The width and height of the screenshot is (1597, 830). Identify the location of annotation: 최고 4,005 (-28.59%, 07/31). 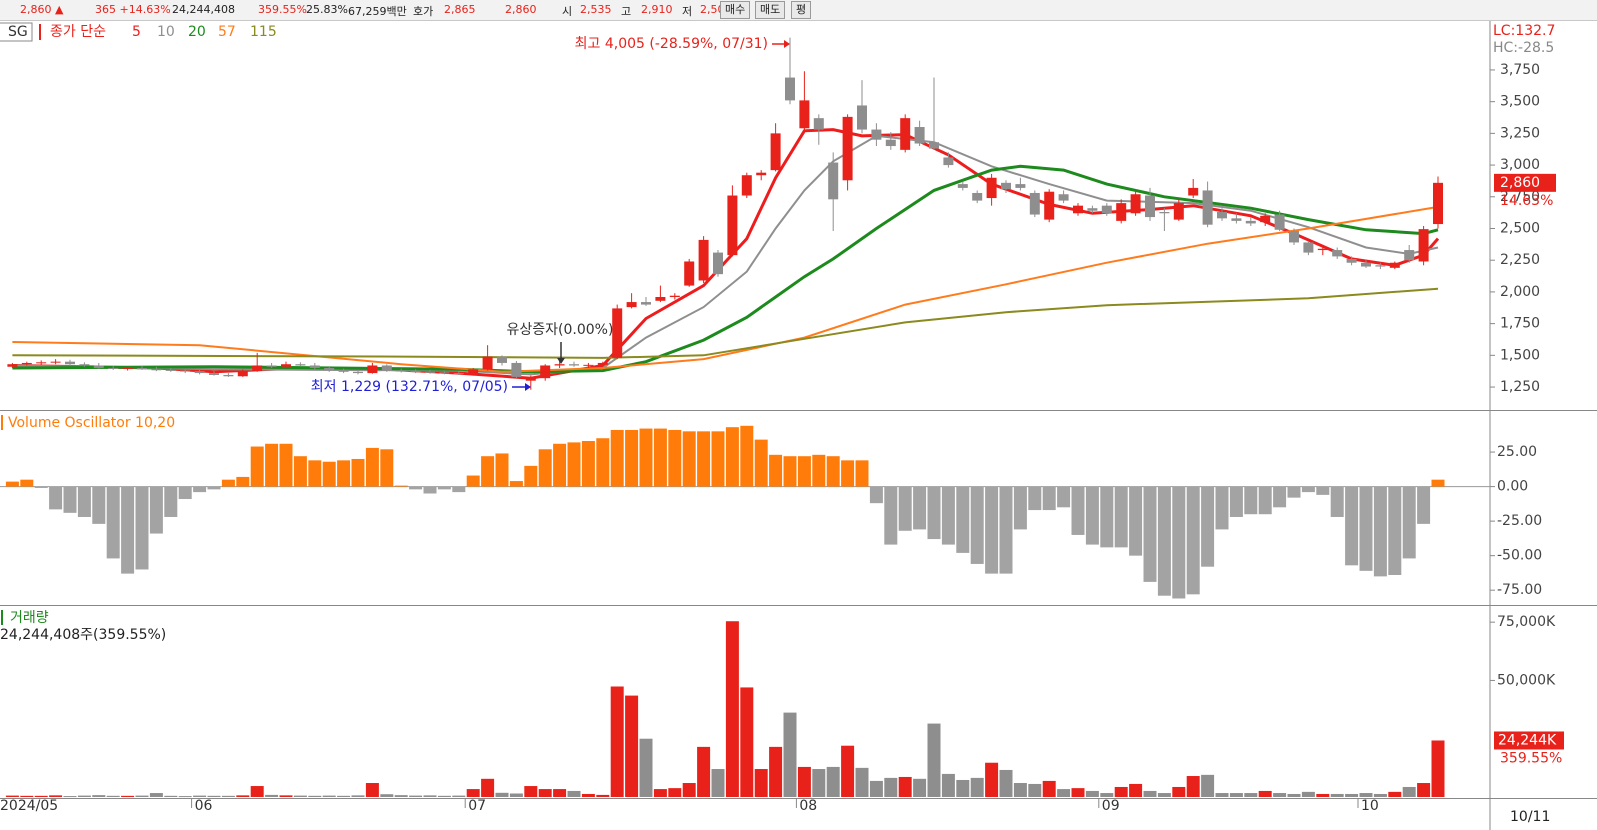
(671, 44).